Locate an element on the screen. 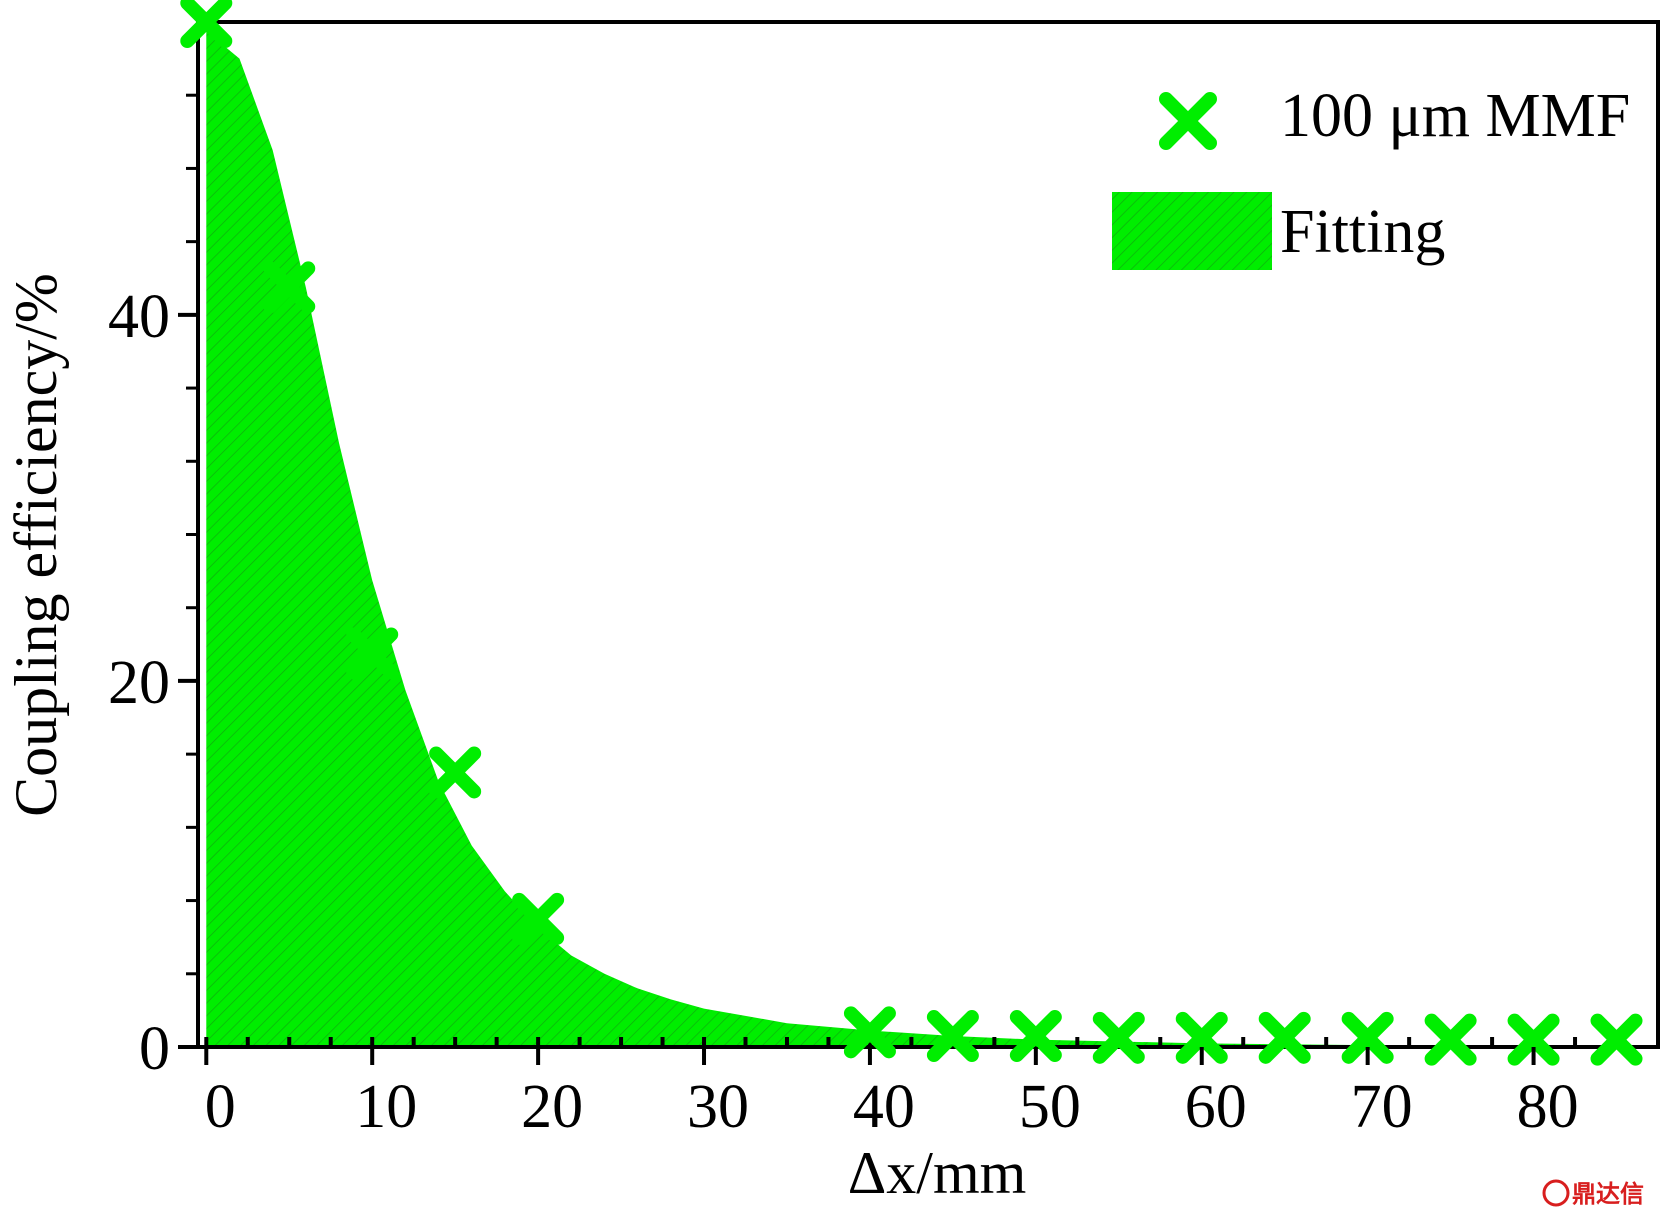  x-tick-label: 30 is located at coordinates (718, 1107).